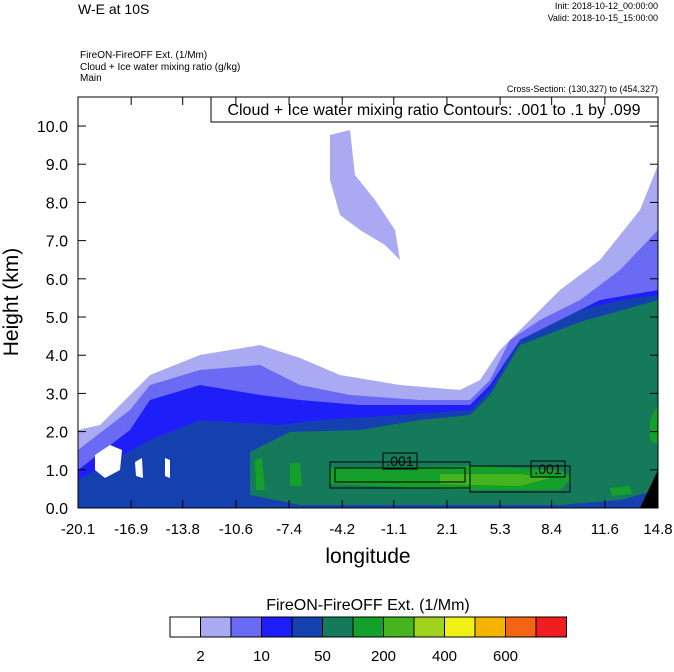  What do you see at coordinates (57, 433) in the screenshot?
I see `y-tick-label: 2.0` at bounding box center [57, 433].